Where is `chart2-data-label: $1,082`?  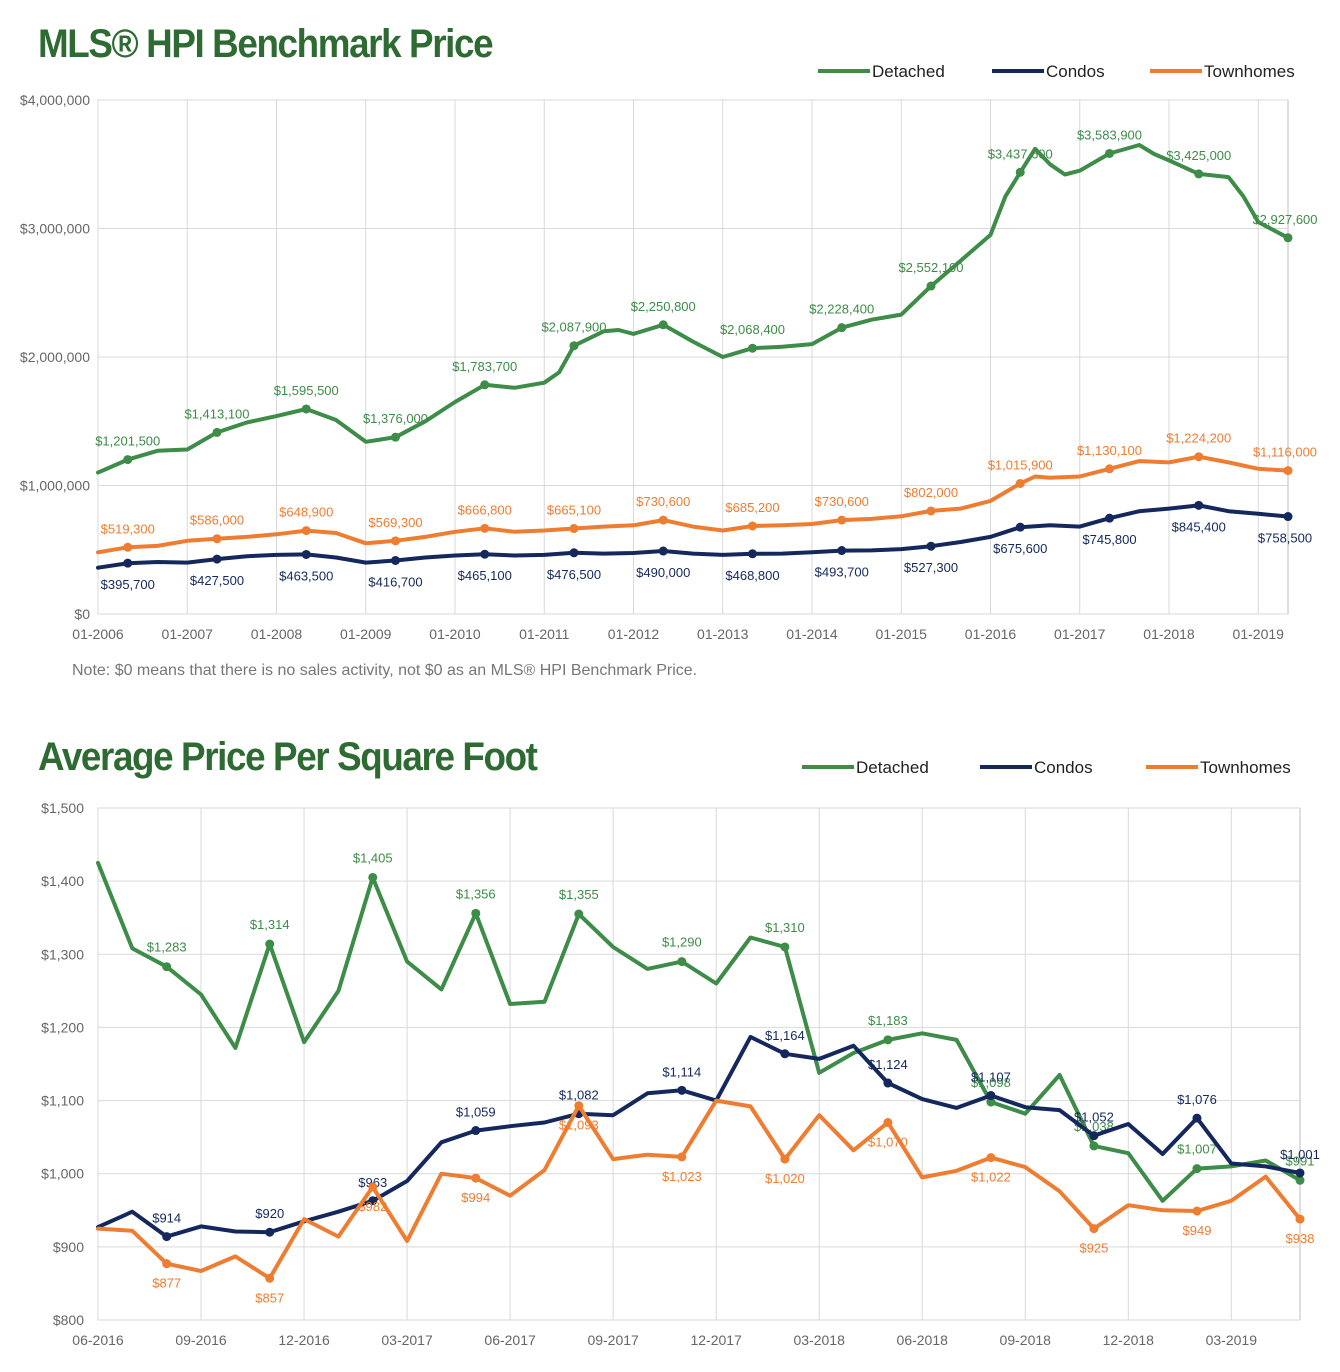 chart2-data-label: $1,082 is located at coordinates (579, 1095).